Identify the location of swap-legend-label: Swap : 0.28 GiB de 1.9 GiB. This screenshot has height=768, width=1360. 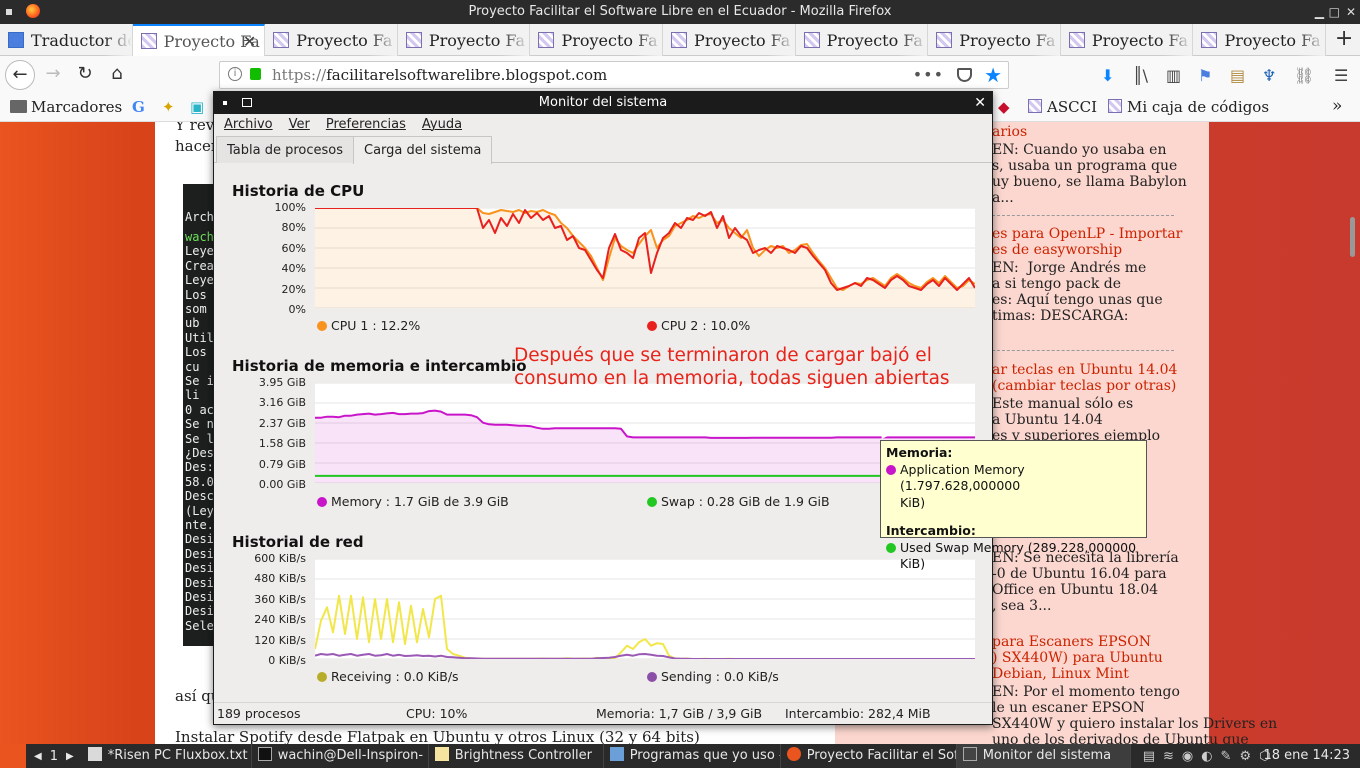
(745, 501).